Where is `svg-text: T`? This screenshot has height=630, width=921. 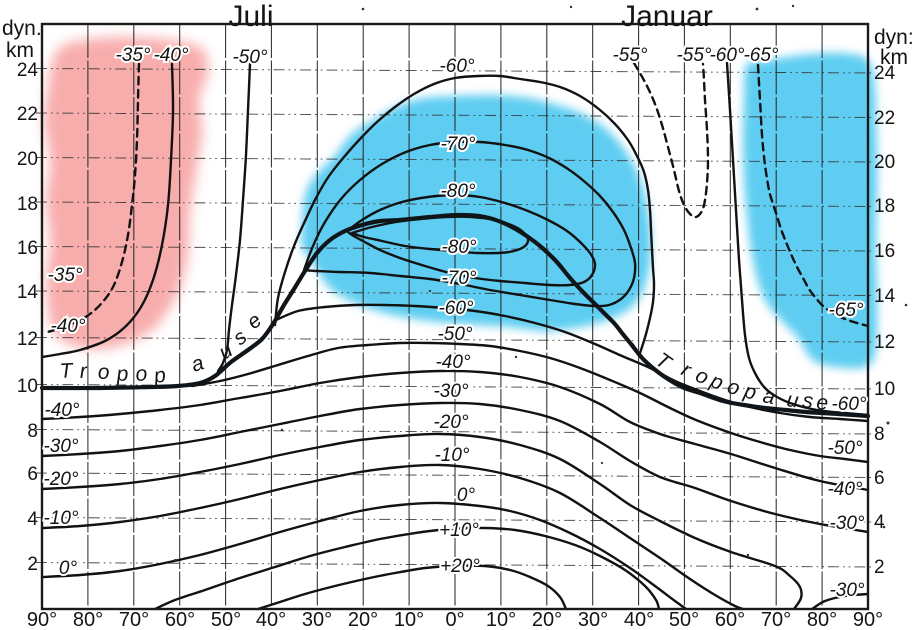 svg-text: T is located at coordinates (67, 371).